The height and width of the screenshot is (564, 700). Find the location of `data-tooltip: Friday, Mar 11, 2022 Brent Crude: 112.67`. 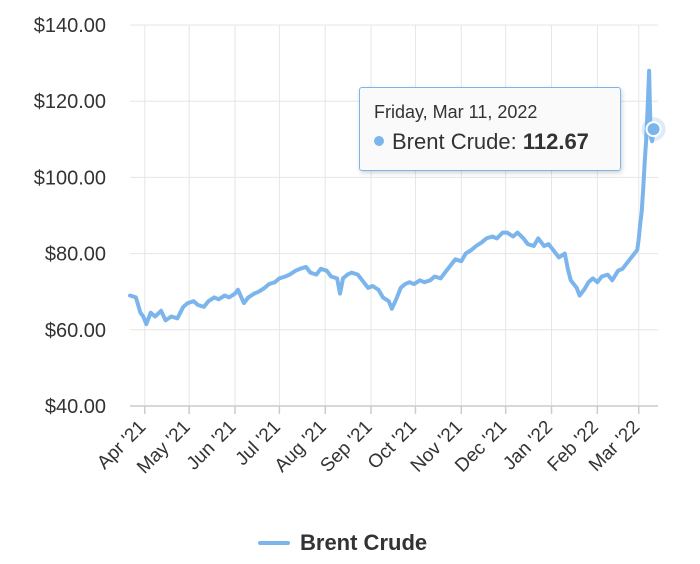

data-tooltip: Friday, Mar 11, 2022 Brent Crude: 112.67 is located at coordinates (490, 129).